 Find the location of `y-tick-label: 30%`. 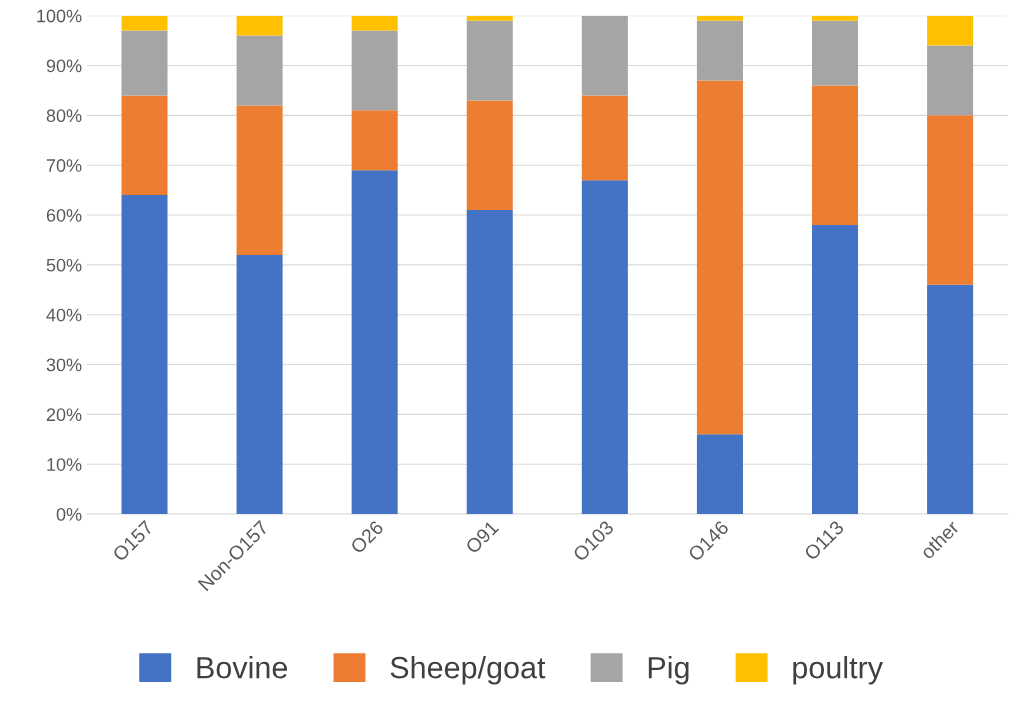

y-tick-label: 30% is located at coordinates (64, 365).